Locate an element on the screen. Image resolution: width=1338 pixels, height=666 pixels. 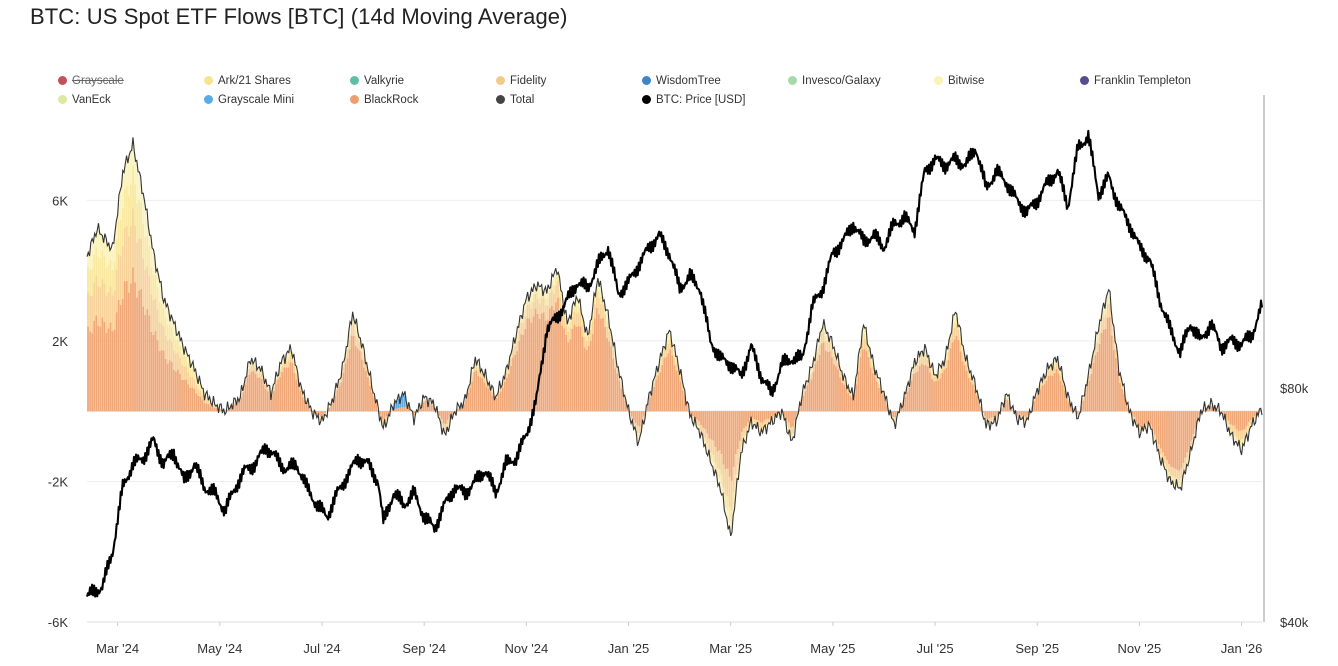
y-right-tick-label: $40k is located at coordinates (1294, 622).